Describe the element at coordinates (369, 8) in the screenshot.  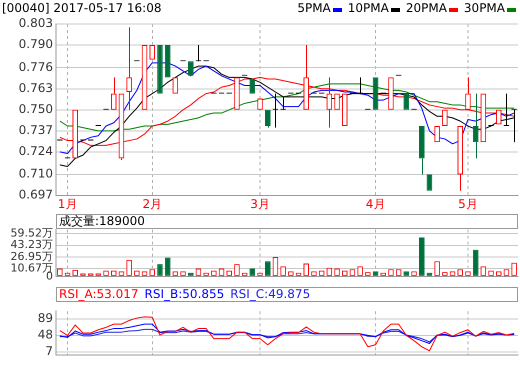
I see `legend-label: 10PMA` at that location.